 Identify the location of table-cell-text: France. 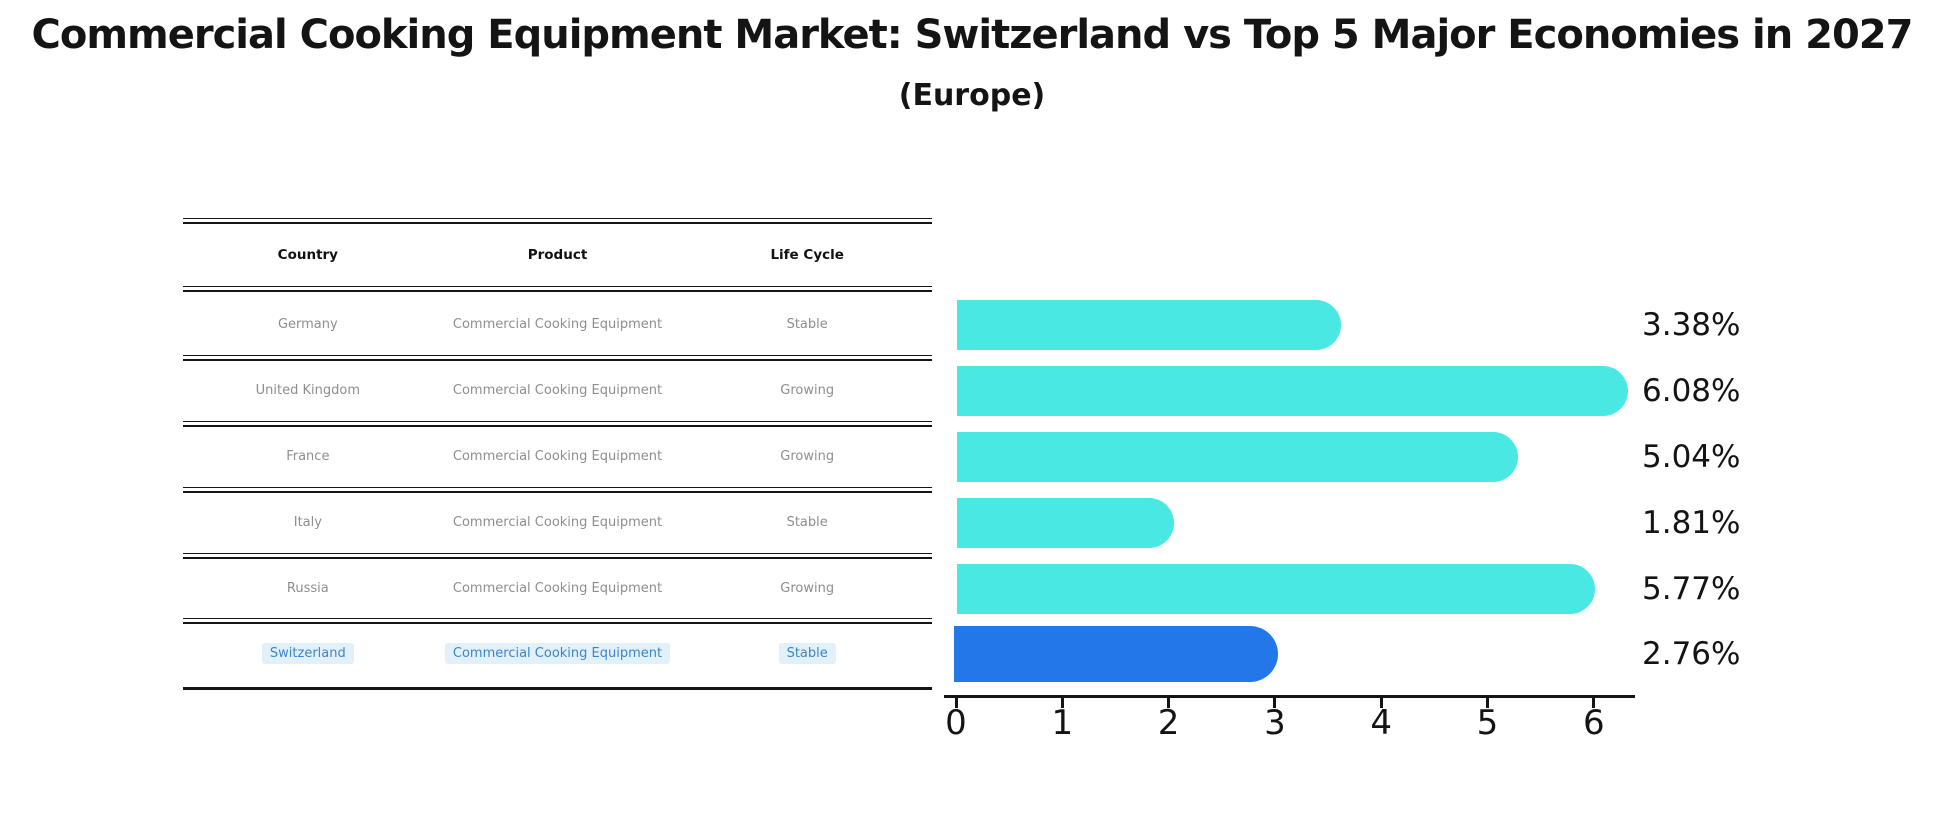
(308, 456).